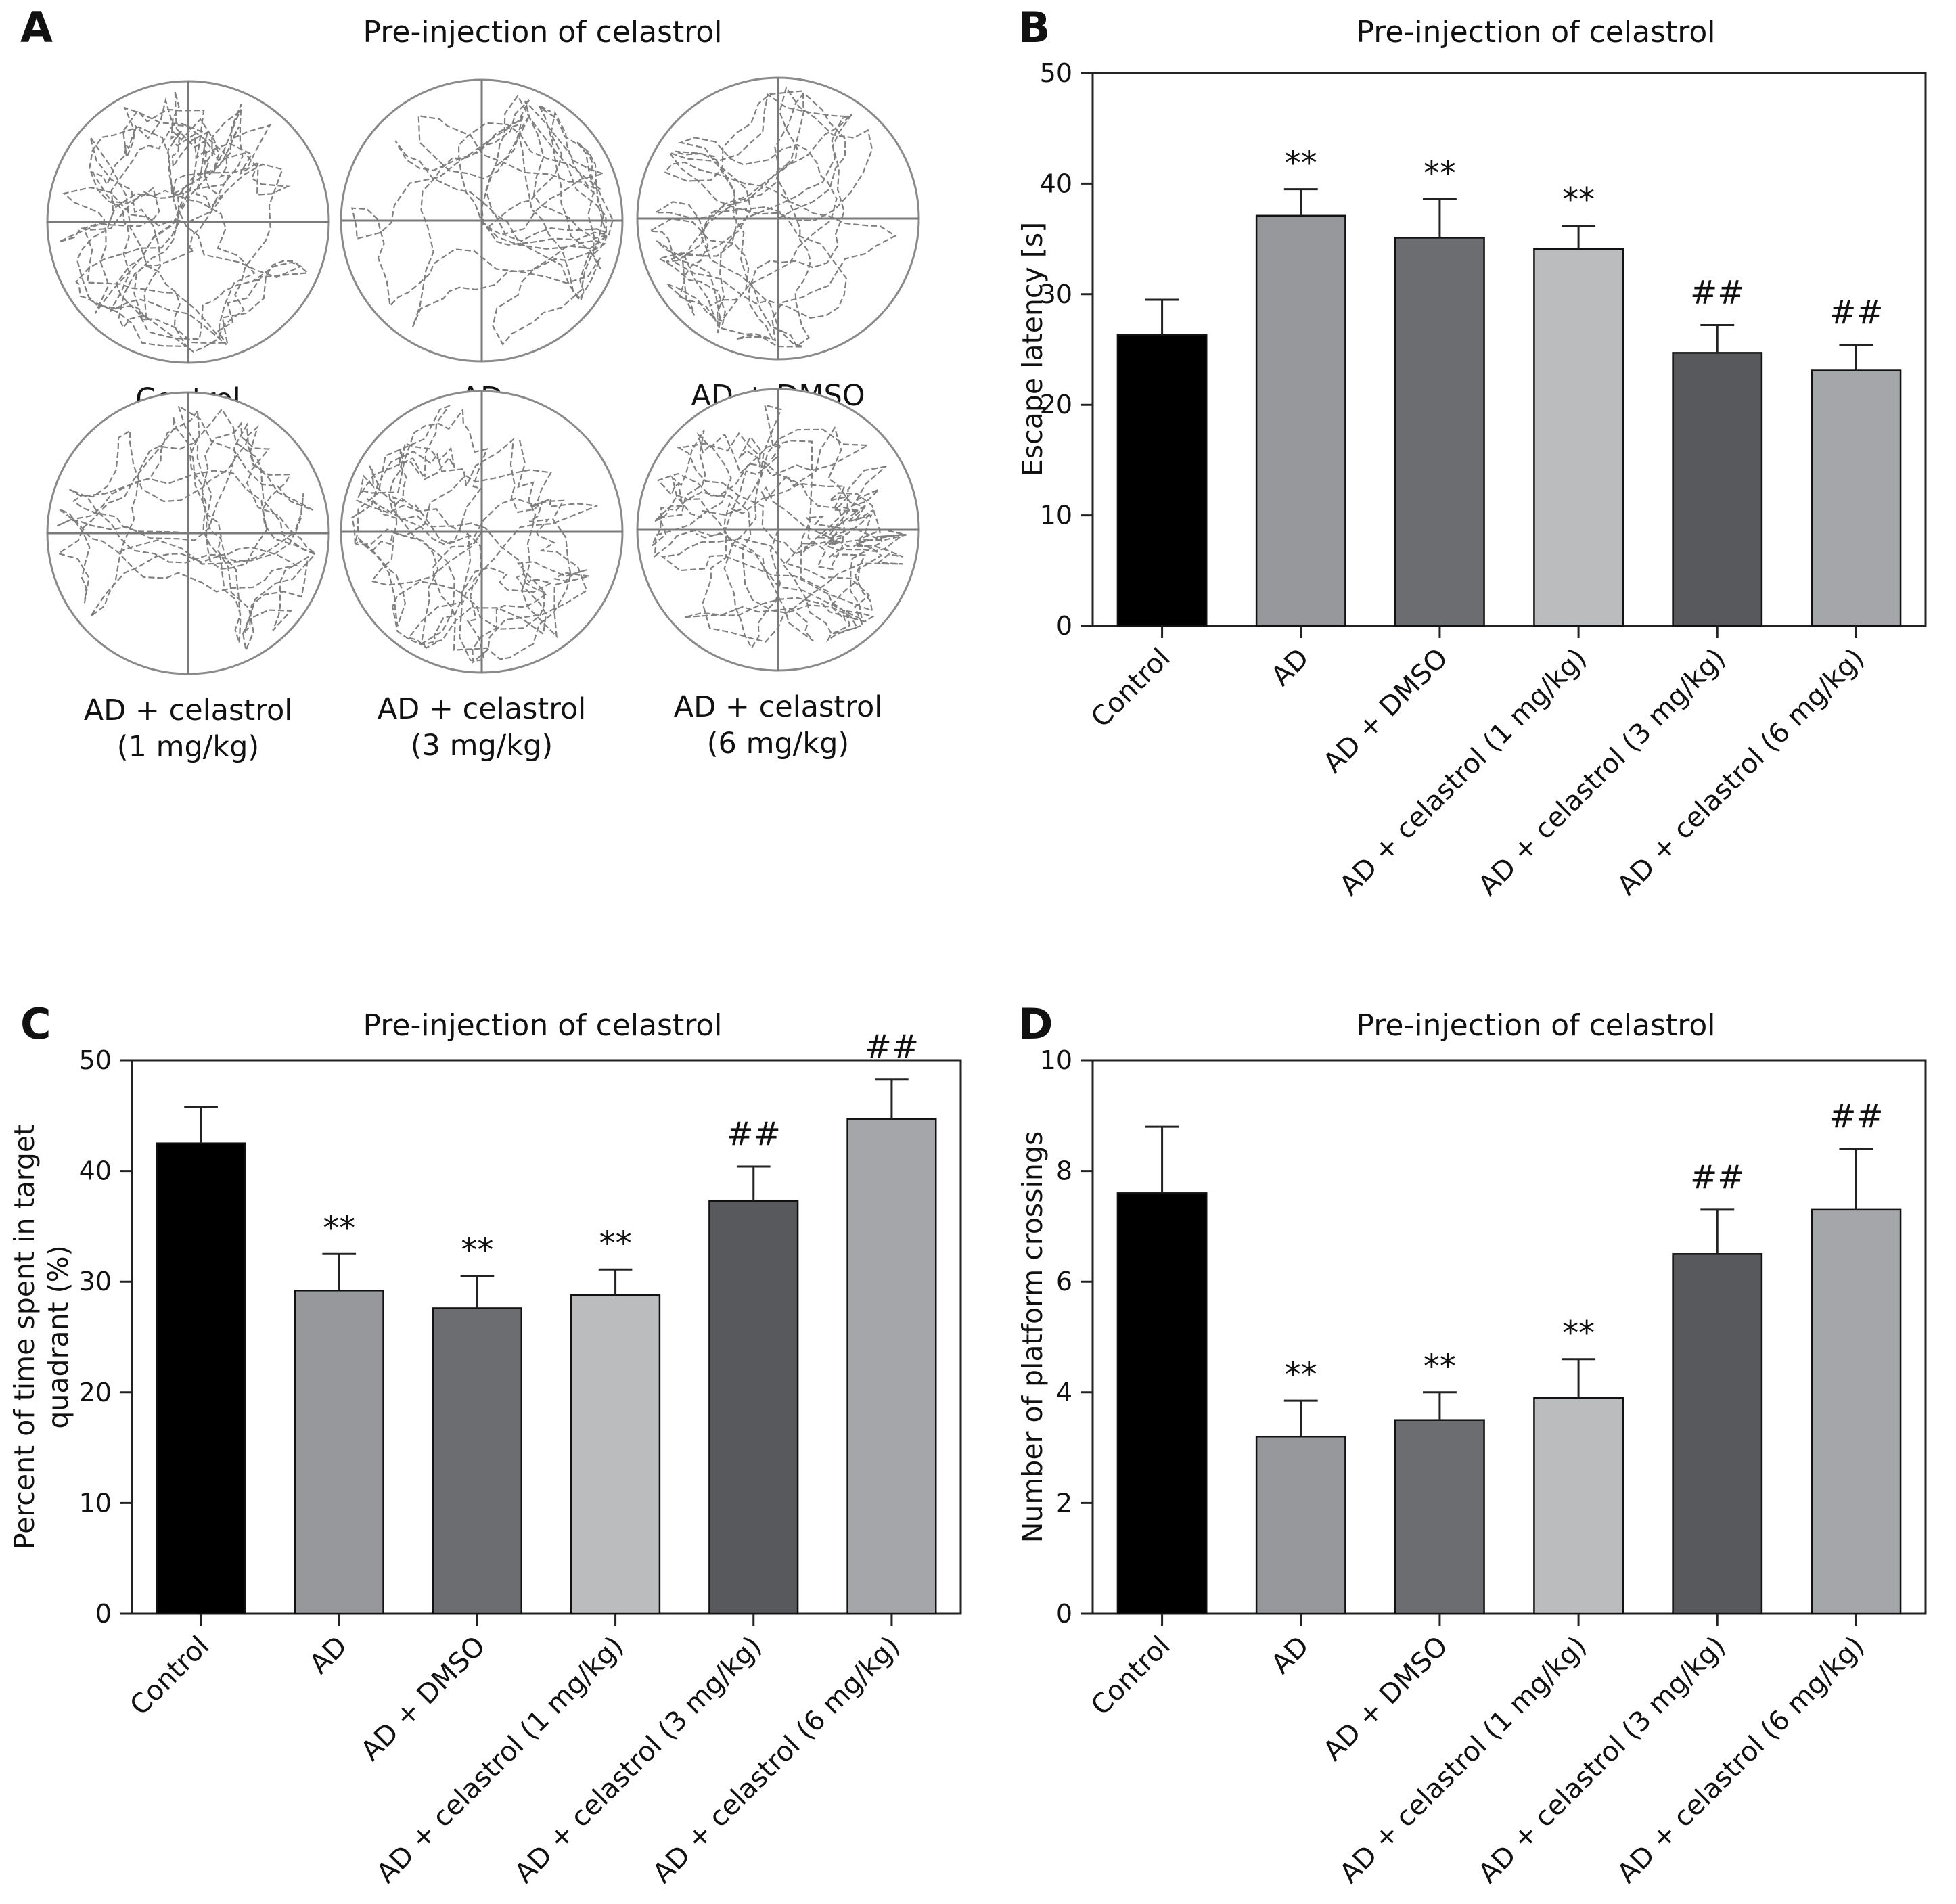 This screenshot has height=1904, width=1956. What do you see at coordinates (482, 746) in the screenshot?
I see `maze-group-label-line: (3 mg/kg)` at bounding box center [482, 746].